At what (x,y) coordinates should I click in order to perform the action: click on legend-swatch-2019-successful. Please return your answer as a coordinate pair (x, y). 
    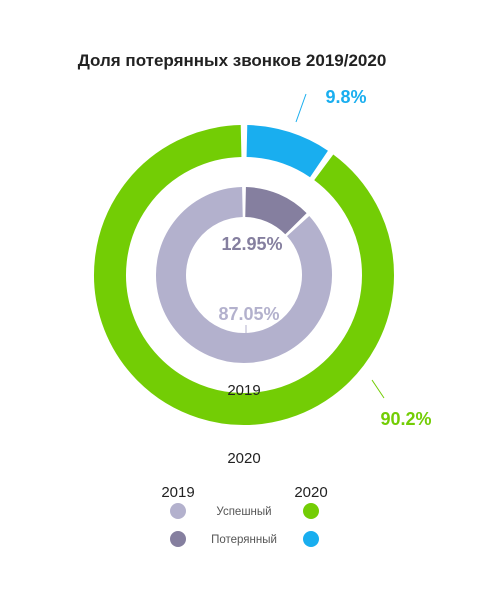
    Looking at the image, I should click on (178, 511).